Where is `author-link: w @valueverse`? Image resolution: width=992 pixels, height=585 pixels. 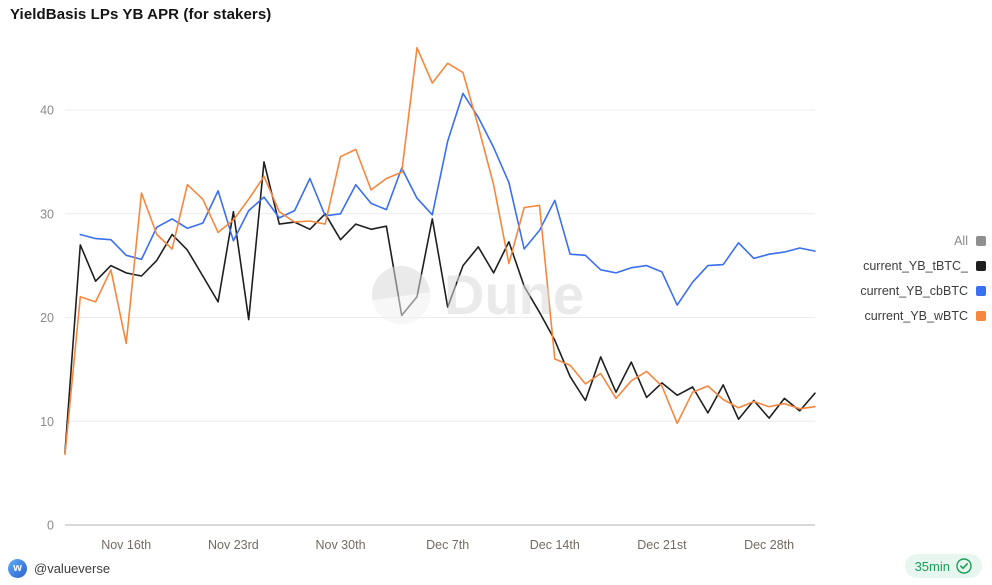
author-link: w @valueverse is located at coordinates (59, 568).